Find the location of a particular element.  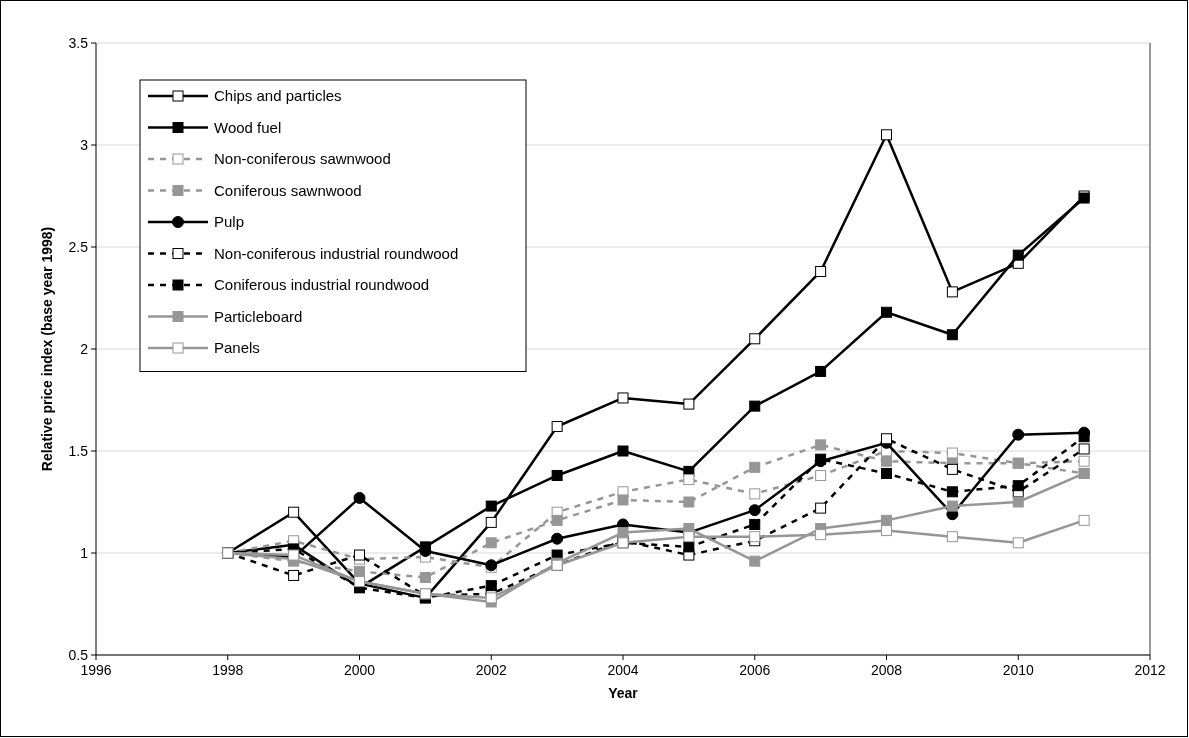

legend-label: Panels is located at coordinates (237, 348).